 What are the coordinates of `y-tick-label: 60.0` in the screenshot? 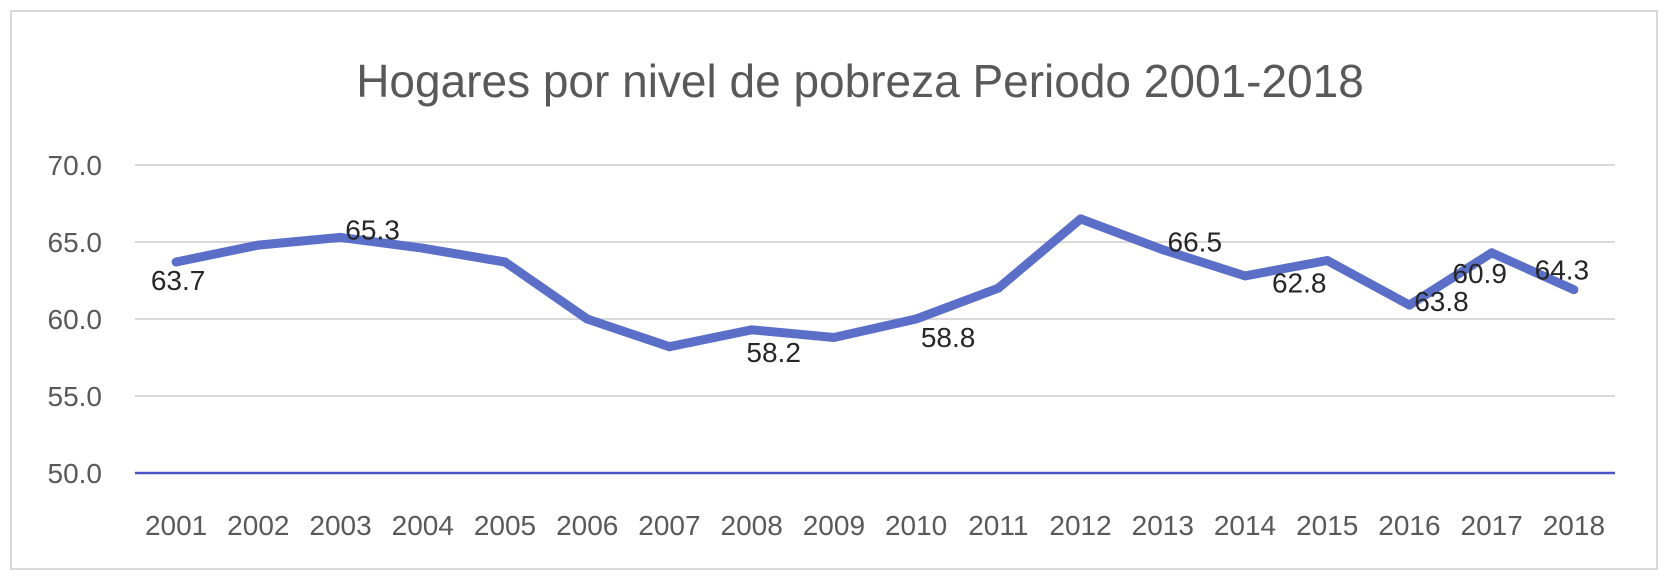 It's located at (75, 319).